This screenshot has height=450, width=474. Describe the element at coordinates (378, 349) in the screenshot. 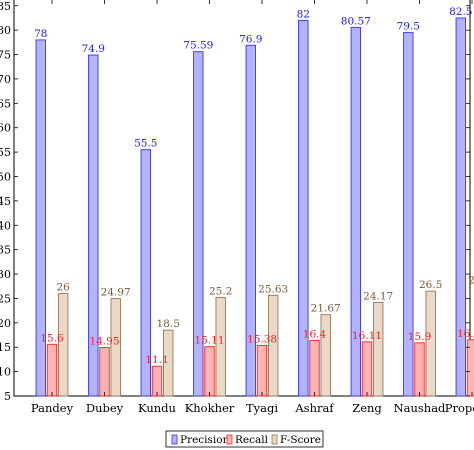

I see `bar-f-score-zeng` at that location.